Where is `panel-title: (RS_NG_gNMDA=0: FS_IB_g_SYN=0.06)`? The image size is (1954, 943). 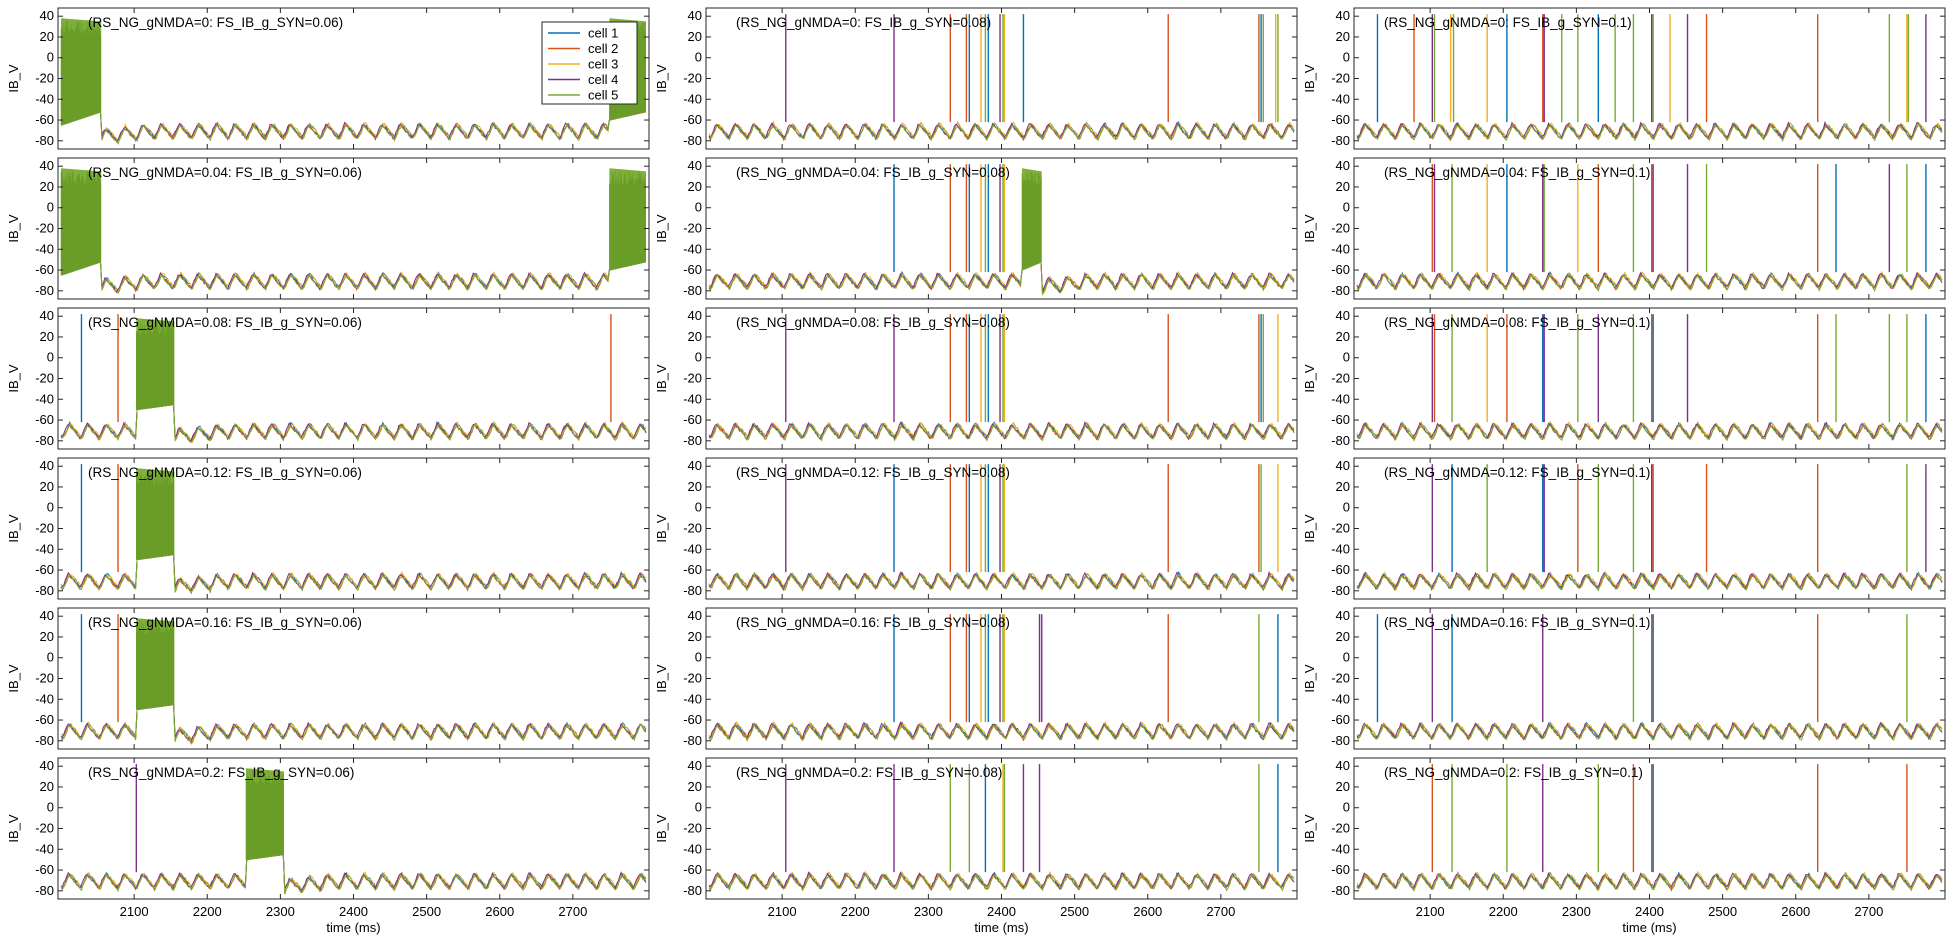 panel-title: (RS_NG_gNMDA=0: FS_IB_g_SYN=0.06) is located at coordinates (215, 22).